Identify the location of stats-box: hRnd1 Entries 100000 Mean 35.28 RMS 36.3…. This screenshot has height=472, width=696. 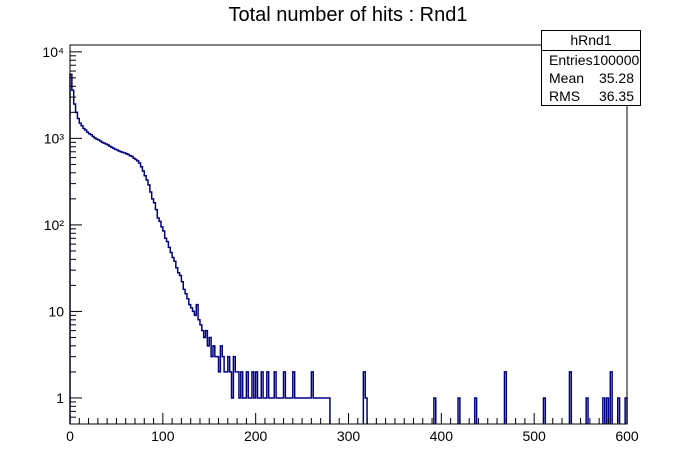
(591, 68).